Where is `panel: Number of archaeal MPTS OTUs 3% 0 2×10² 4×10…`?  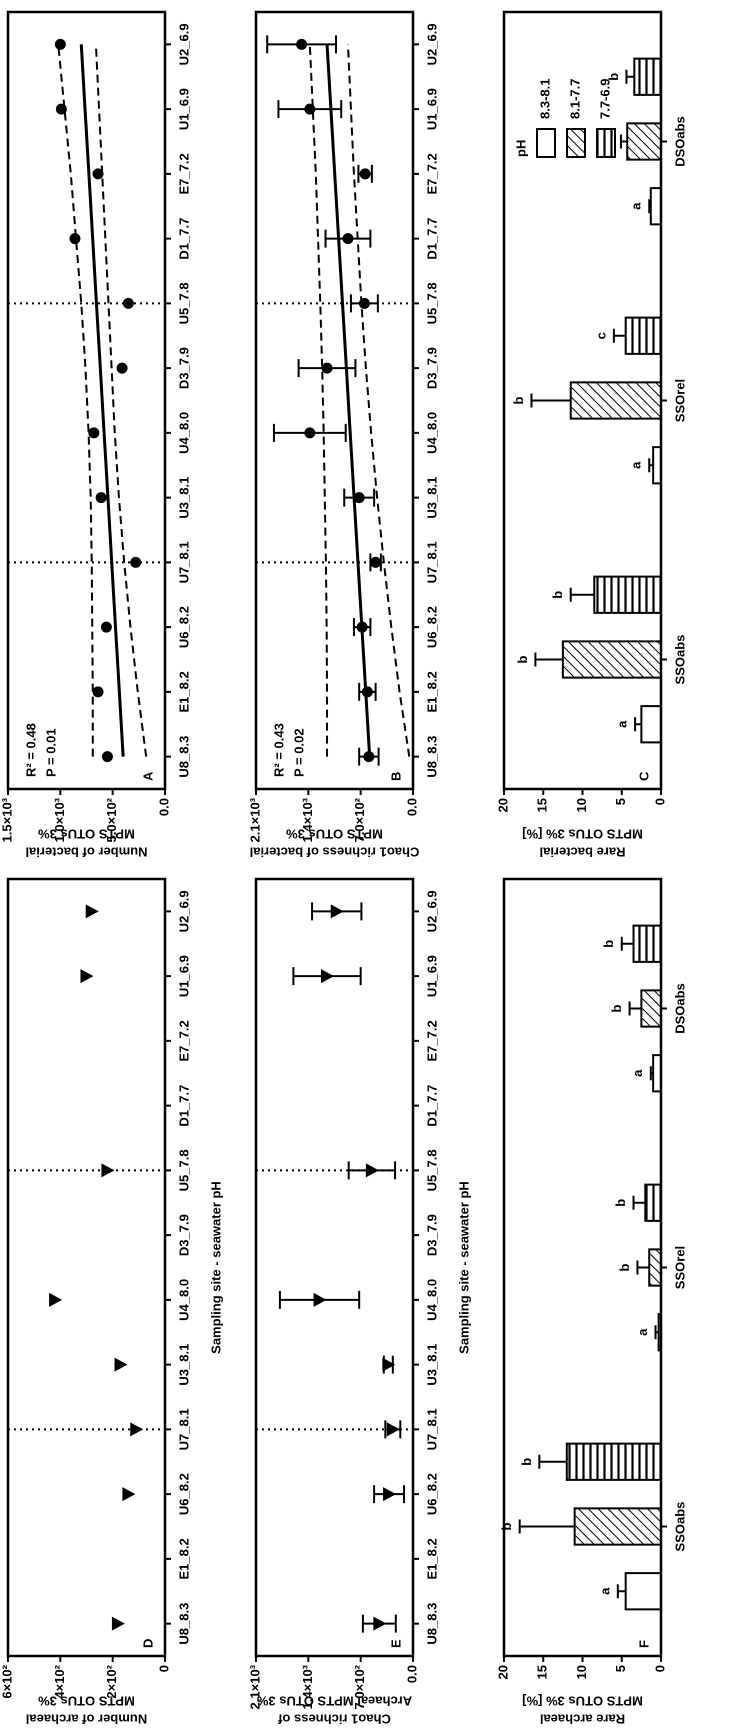 panel: Number of archaeal MPTS OTUs 3% 0 2×10² 4×10… is located at coordinates (111, 1302).